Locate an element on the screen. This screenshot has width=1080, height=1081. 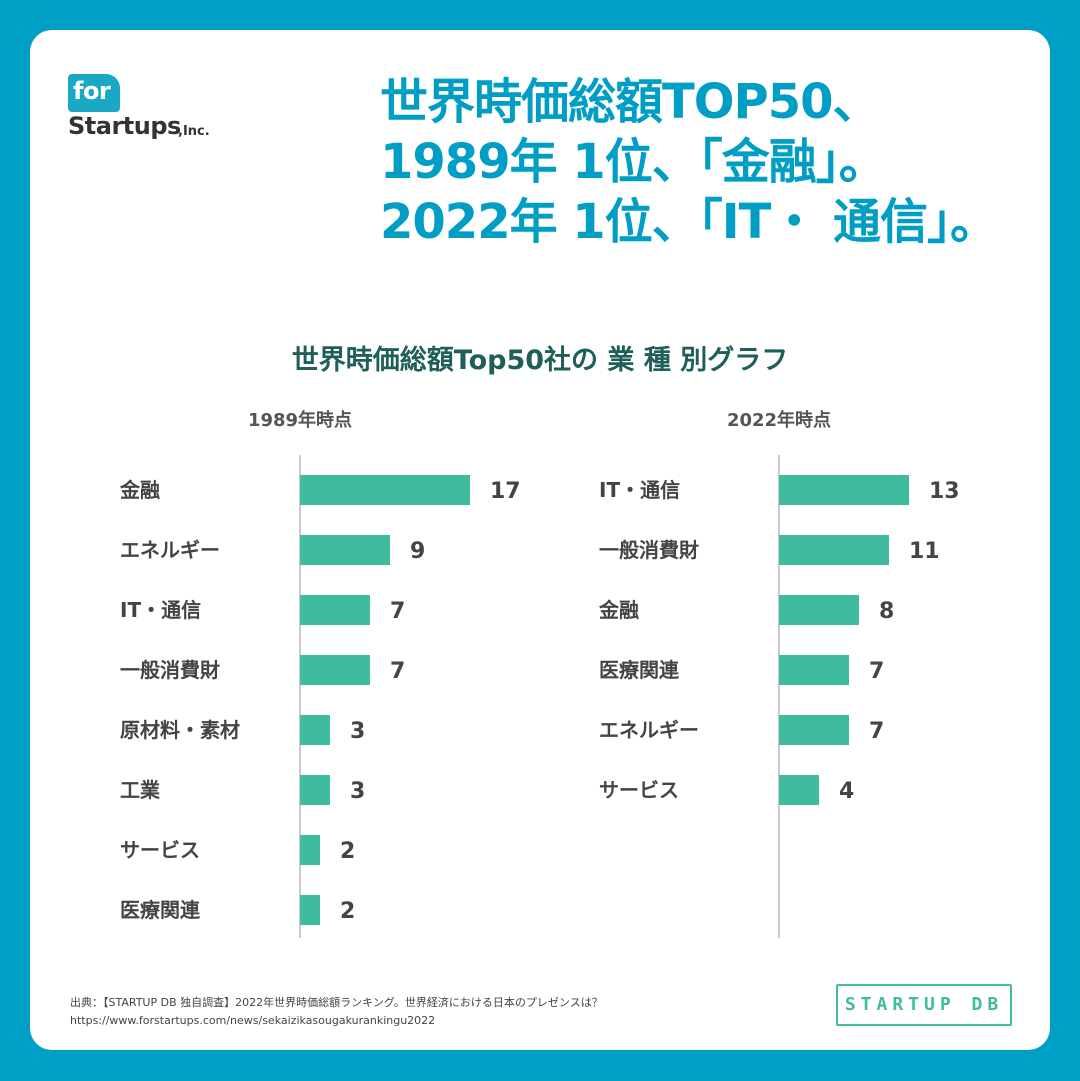
data-label: 11 is located at coordinates (924, 551).